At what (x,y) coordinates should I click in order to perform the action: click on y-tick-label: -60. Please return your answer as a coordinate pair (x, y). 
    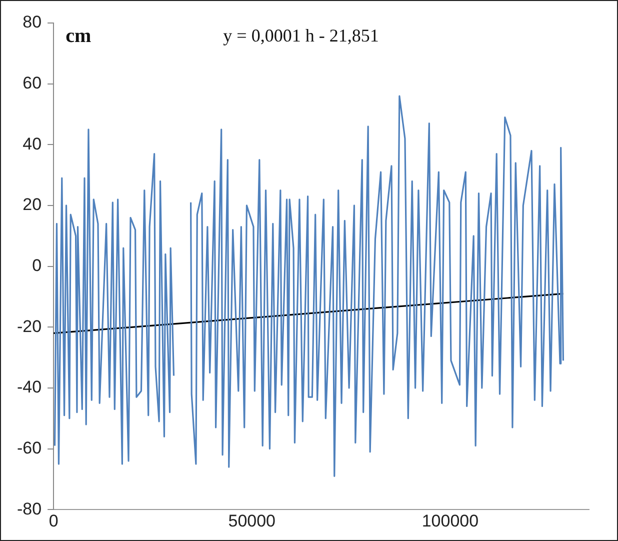
    Looking at the image, I should click on (29, 448).